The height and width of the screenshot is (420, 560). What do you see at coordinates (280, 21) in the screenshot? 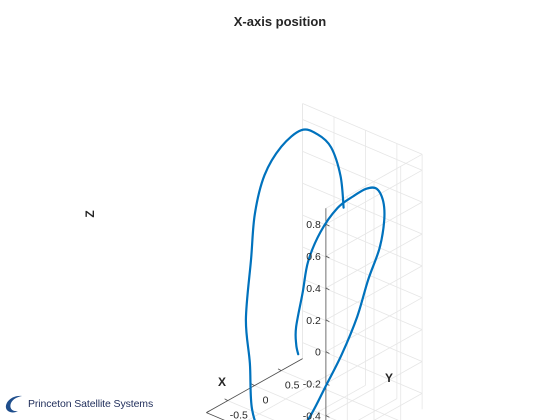
I see `chart-title: X-axis position` at bounding box center [280, 21].